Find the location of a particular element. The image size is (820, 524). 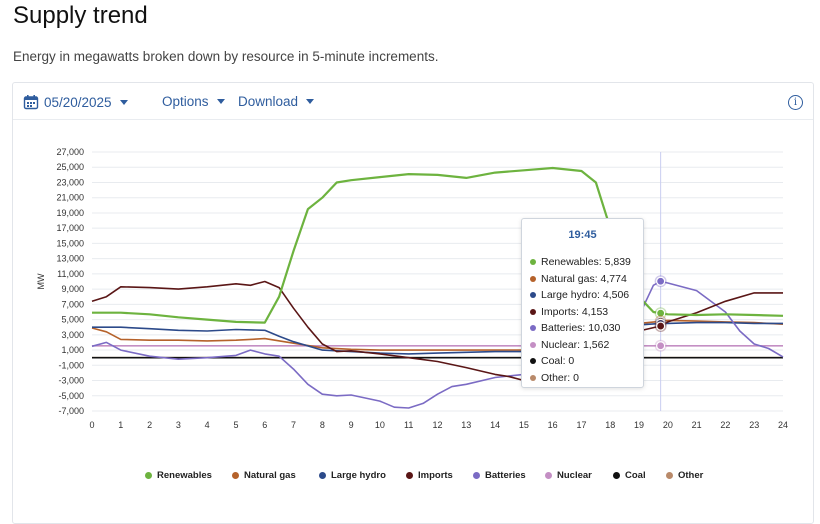

tooltip-row-other: Other: 0 is located at coordinates (554, 378).